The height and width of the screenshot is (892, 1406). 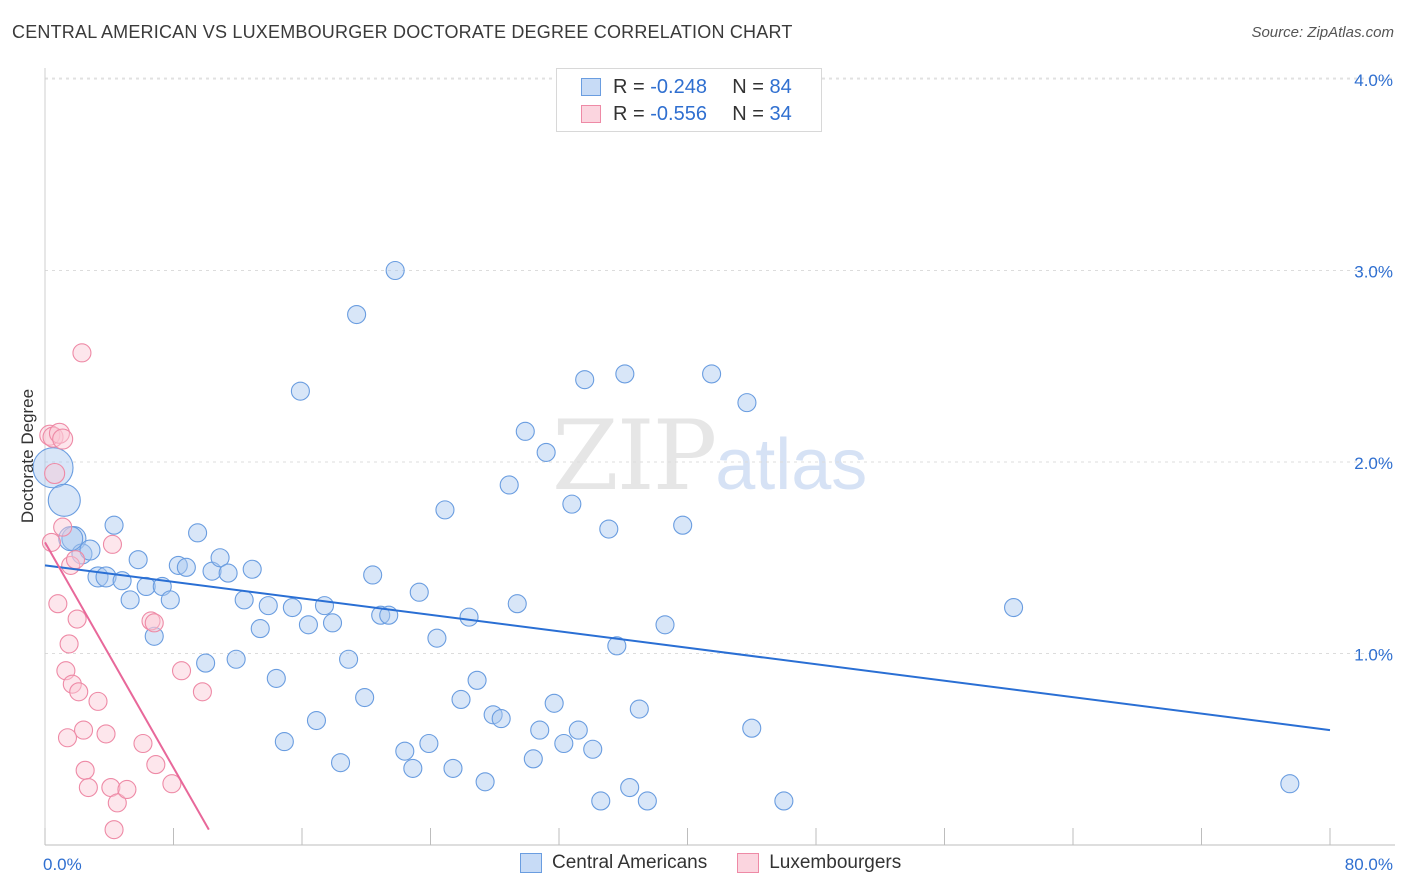 I want to click on legend-n-value: 34, so click(x=780, y=113).